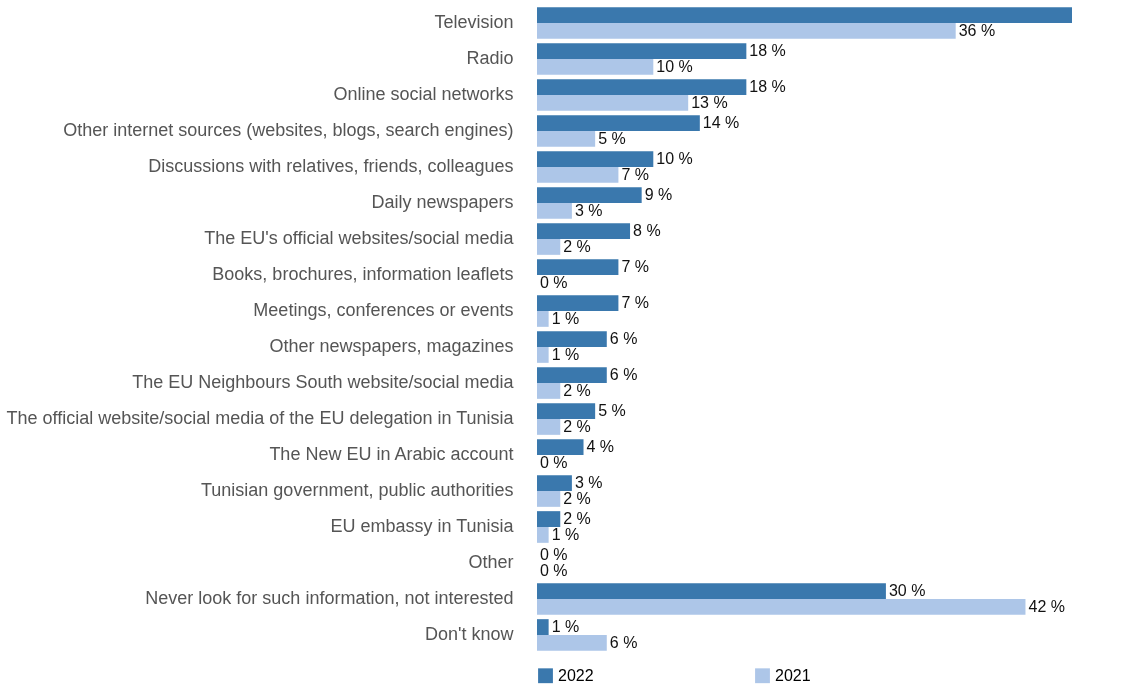 This screenshot has height=695, width=1143. What do you see at coordinates (647, 231) in the screenshot?
I see `data-label: 8 %` at bounding box center [647, 231].